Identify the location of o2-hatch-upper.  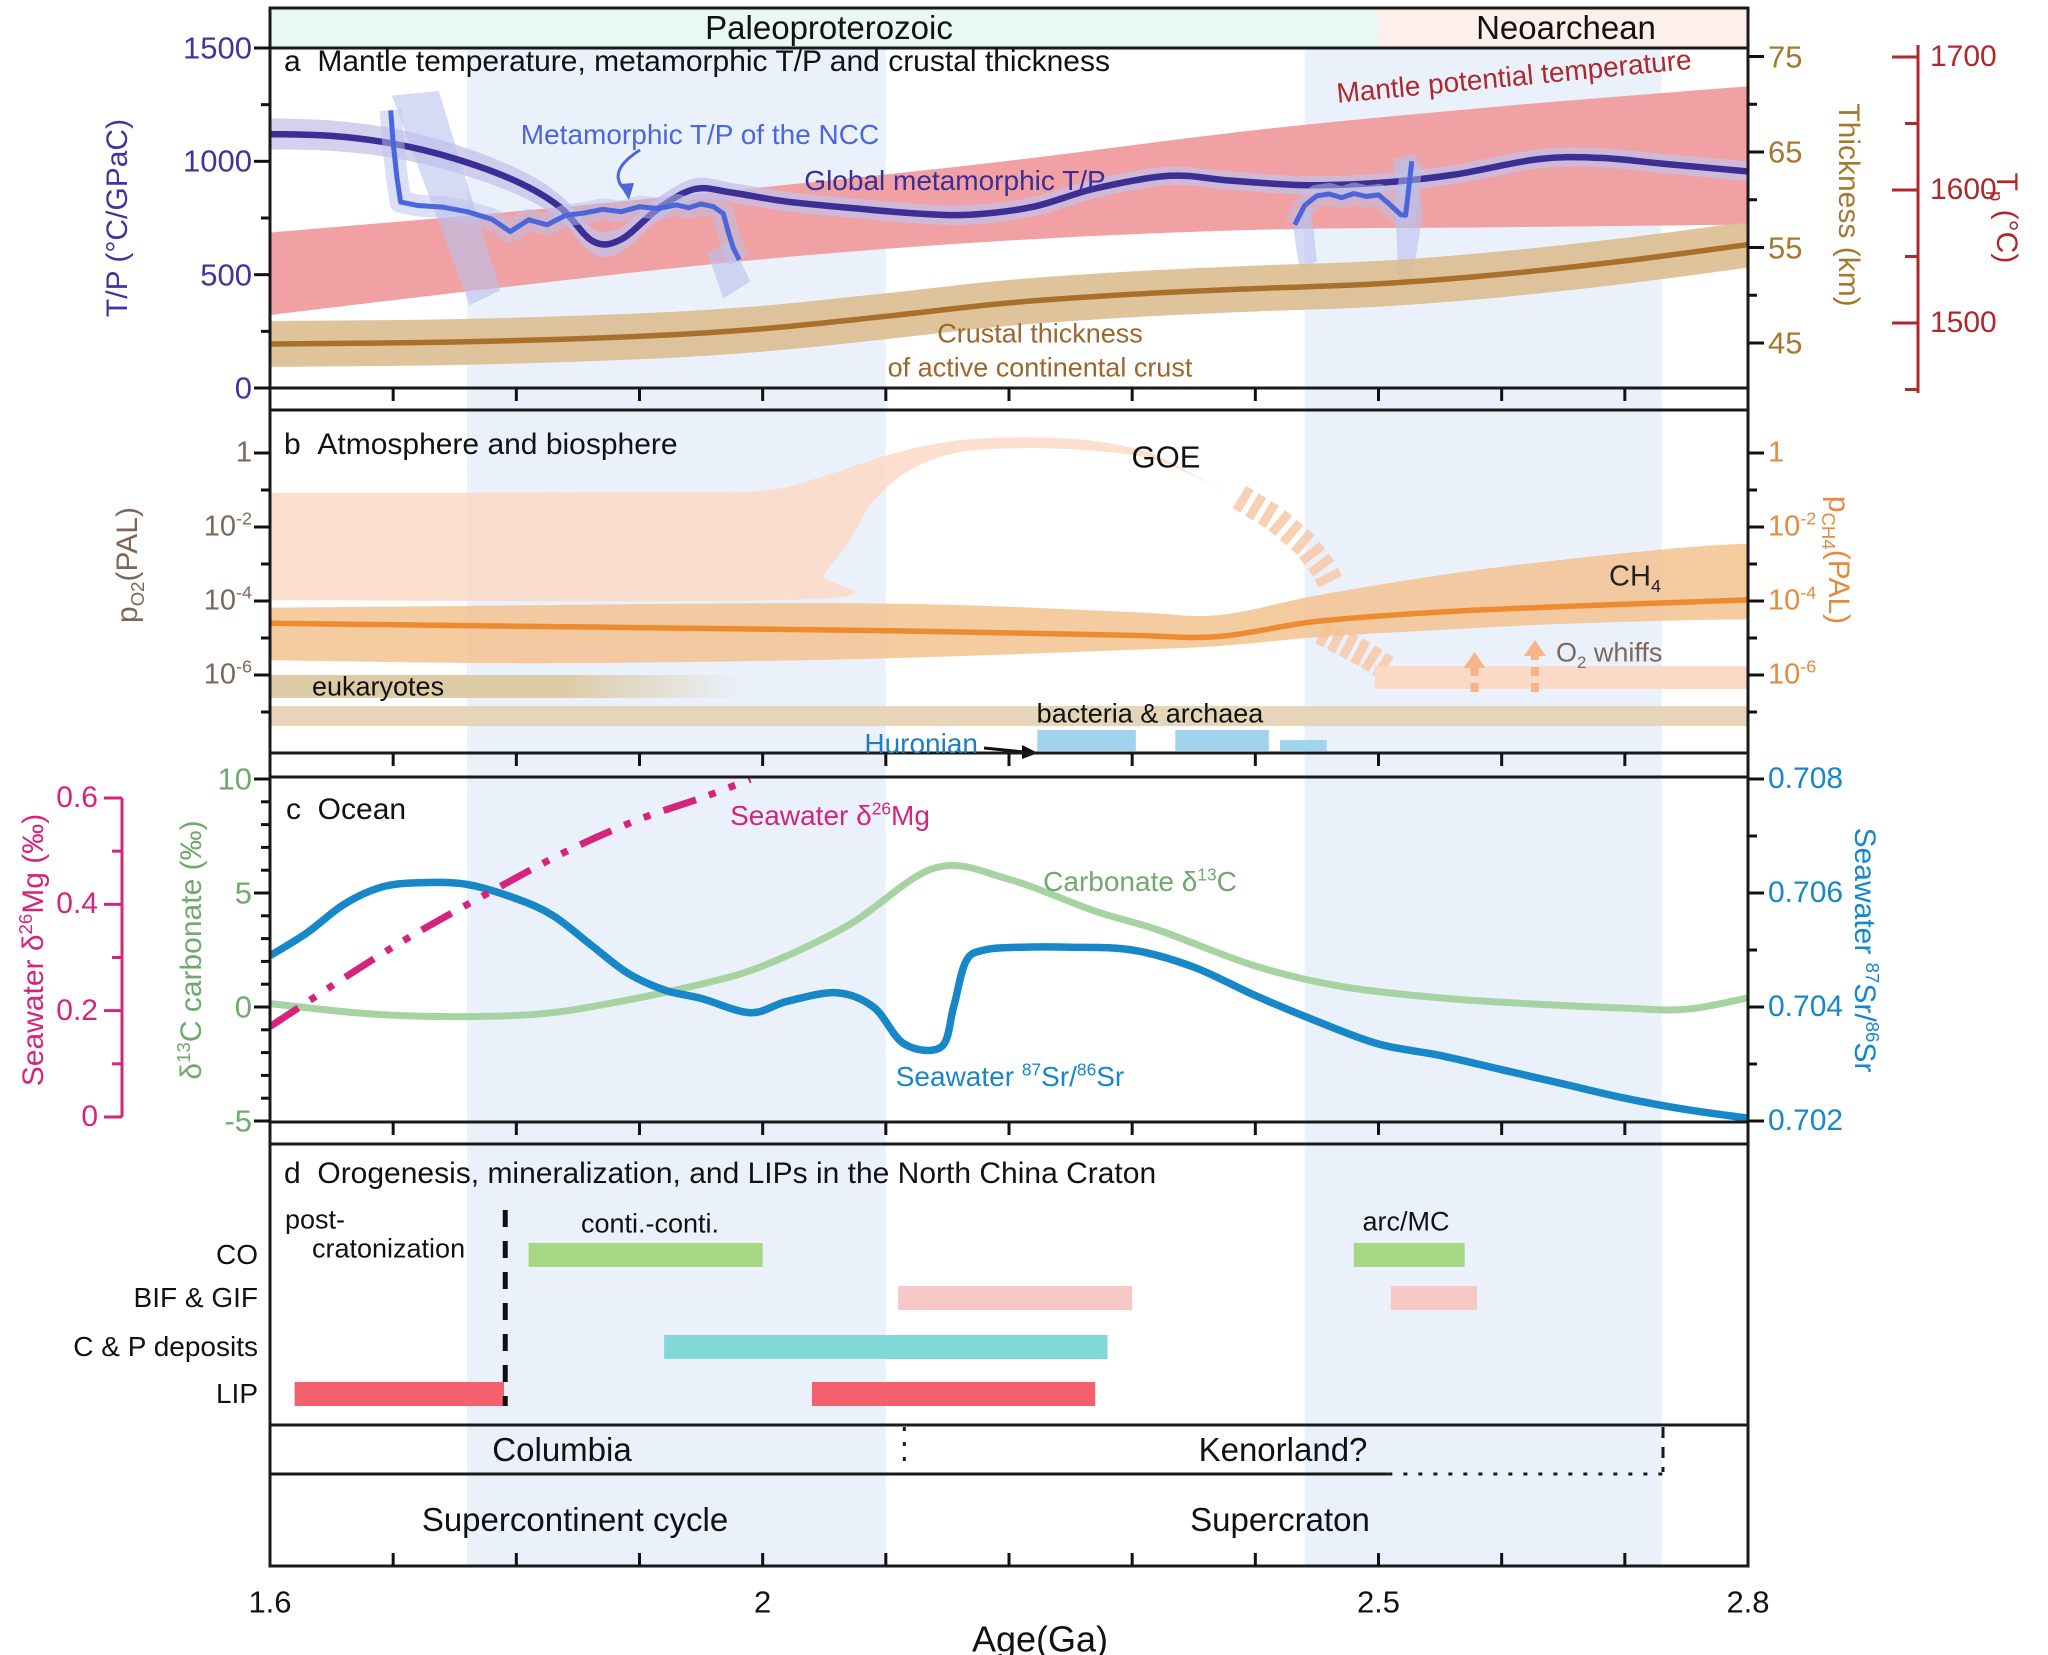
(1287, 536).